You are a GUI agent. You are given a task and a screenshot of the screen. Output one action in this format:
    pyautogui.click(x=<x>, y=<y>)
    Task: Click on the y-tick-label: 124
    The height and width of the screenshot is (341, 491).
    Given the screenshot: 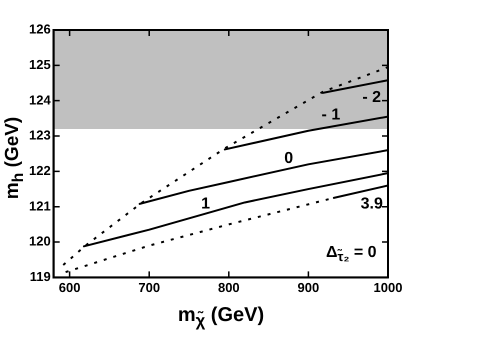 What is the action you would take?
    pyautogui.click(x=40, y=100)
    